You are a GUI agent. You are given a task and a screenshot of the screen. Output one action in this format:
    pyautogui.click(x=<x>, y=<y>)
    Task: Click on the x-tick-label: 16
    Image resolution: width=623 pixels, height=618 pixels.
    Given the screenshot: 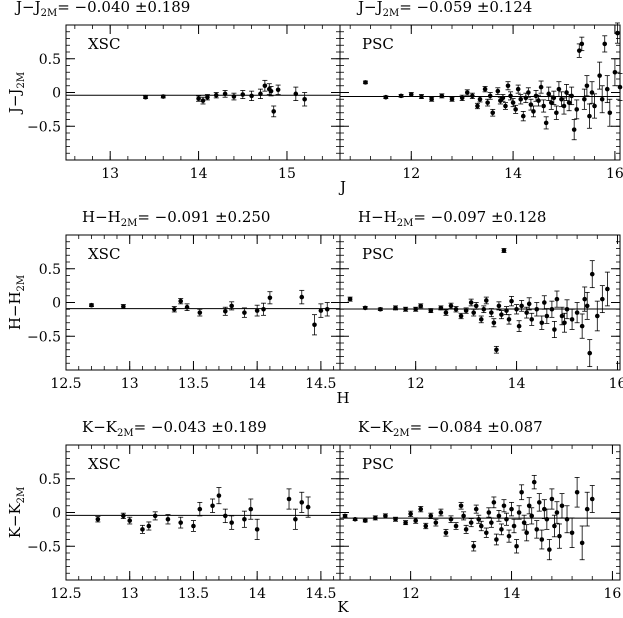 What is the action you would take?
    pyautogui.click(x=616, y=384)
    